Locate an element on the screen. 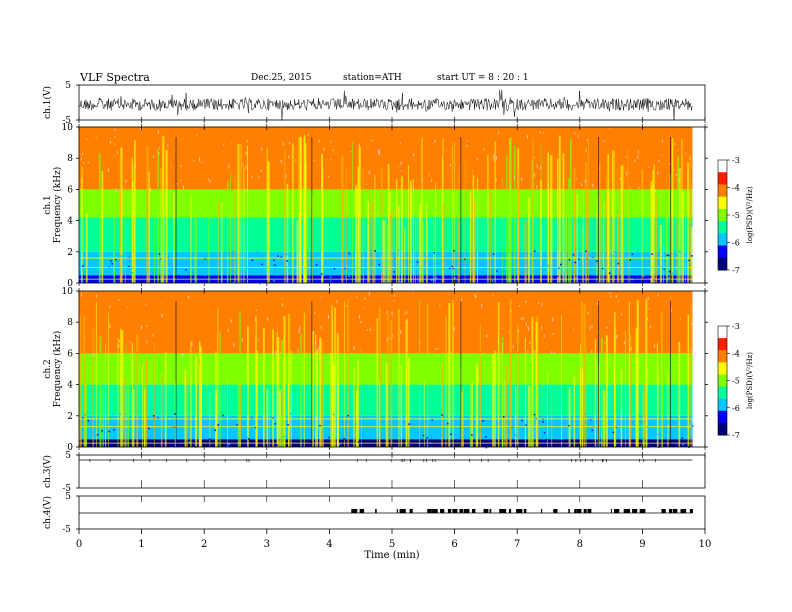 The height and width of the screenshot is (612, 792). ch1-colorbar-segment is located at coordinates (722, 240).